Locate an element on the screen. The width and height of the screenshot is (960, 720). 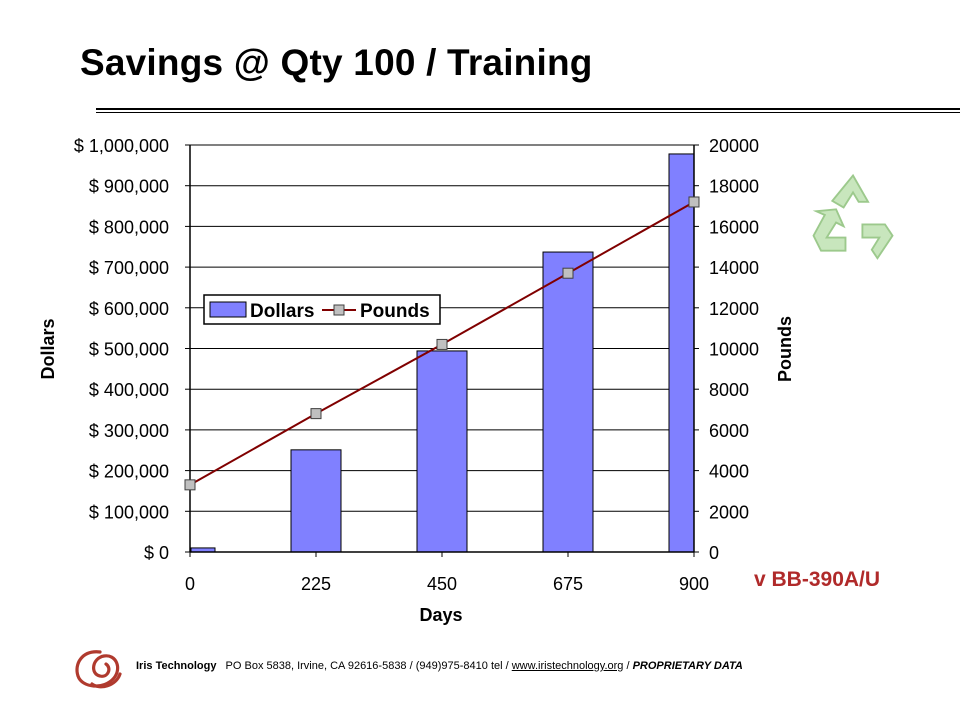
y2-tick-label: 4000 is located at coordinates (729, 472).